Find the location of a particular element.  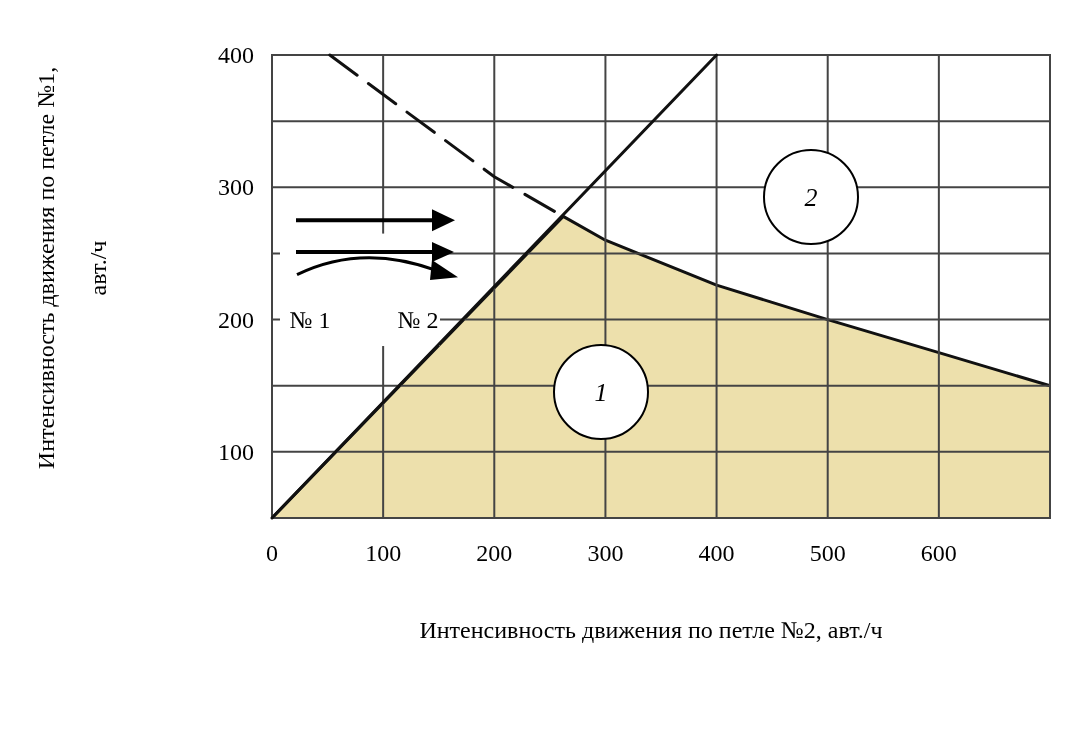

annotation: № 2 is located at coordinates (418, 319).